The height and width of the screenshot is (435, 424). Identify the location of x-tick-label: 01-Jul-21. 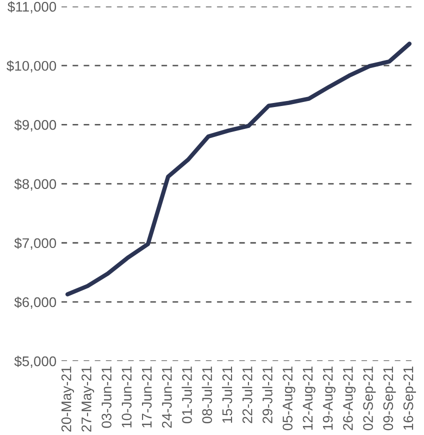
(187, 395).